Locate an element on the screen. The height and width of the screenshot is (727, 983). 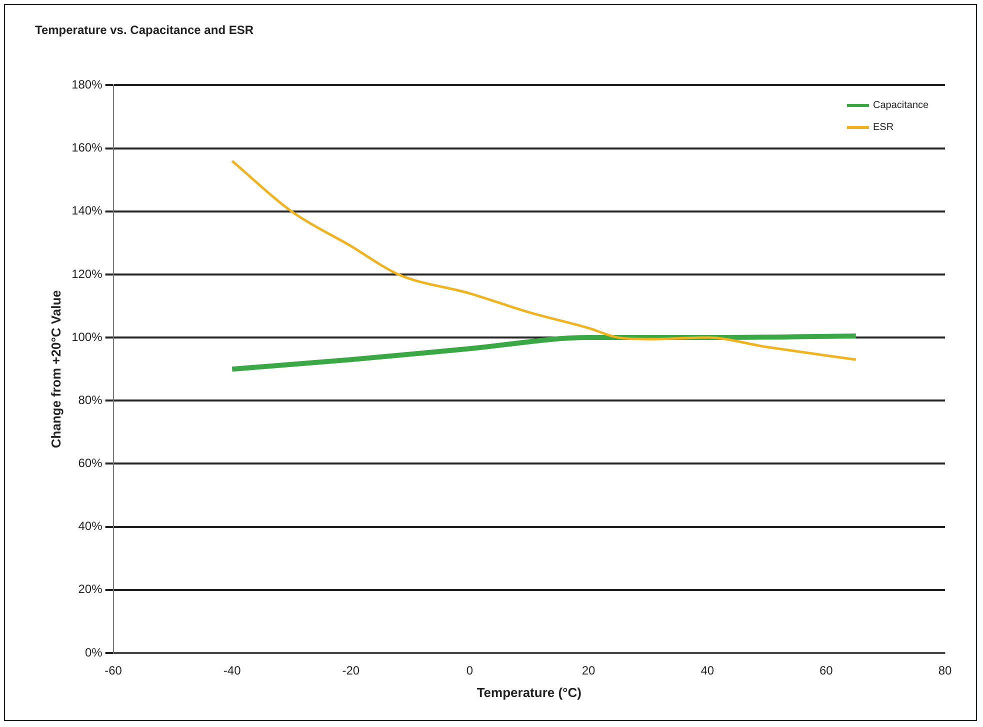
x-tick-label: 40 is located at coordinates (707, 671).